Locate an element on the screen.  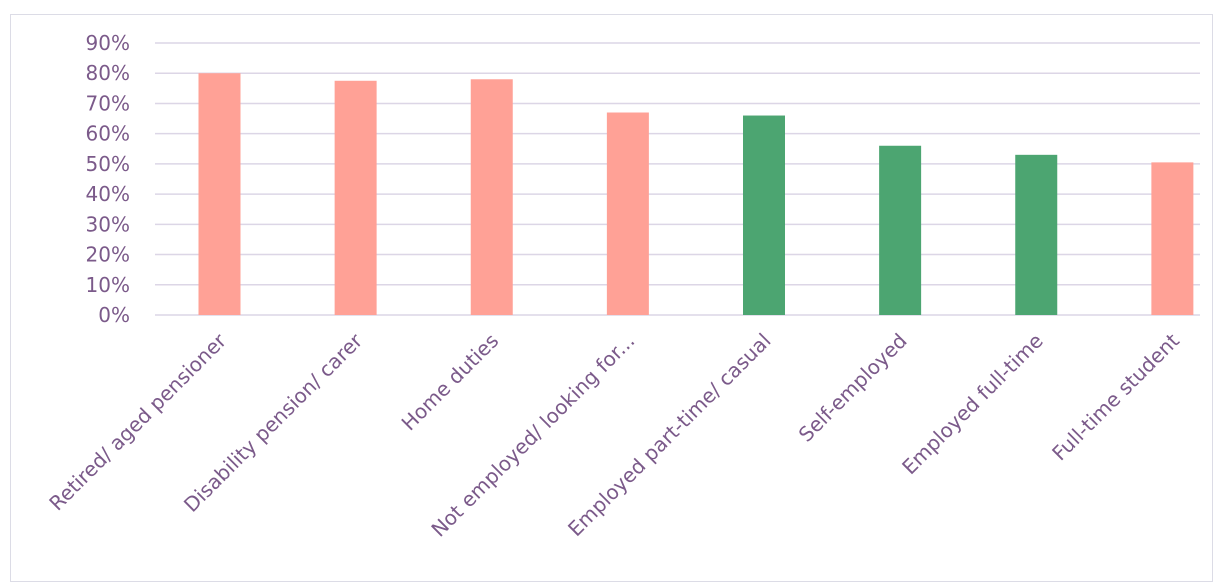
x-category-label: Home duties is located at coordinates (450, 382).